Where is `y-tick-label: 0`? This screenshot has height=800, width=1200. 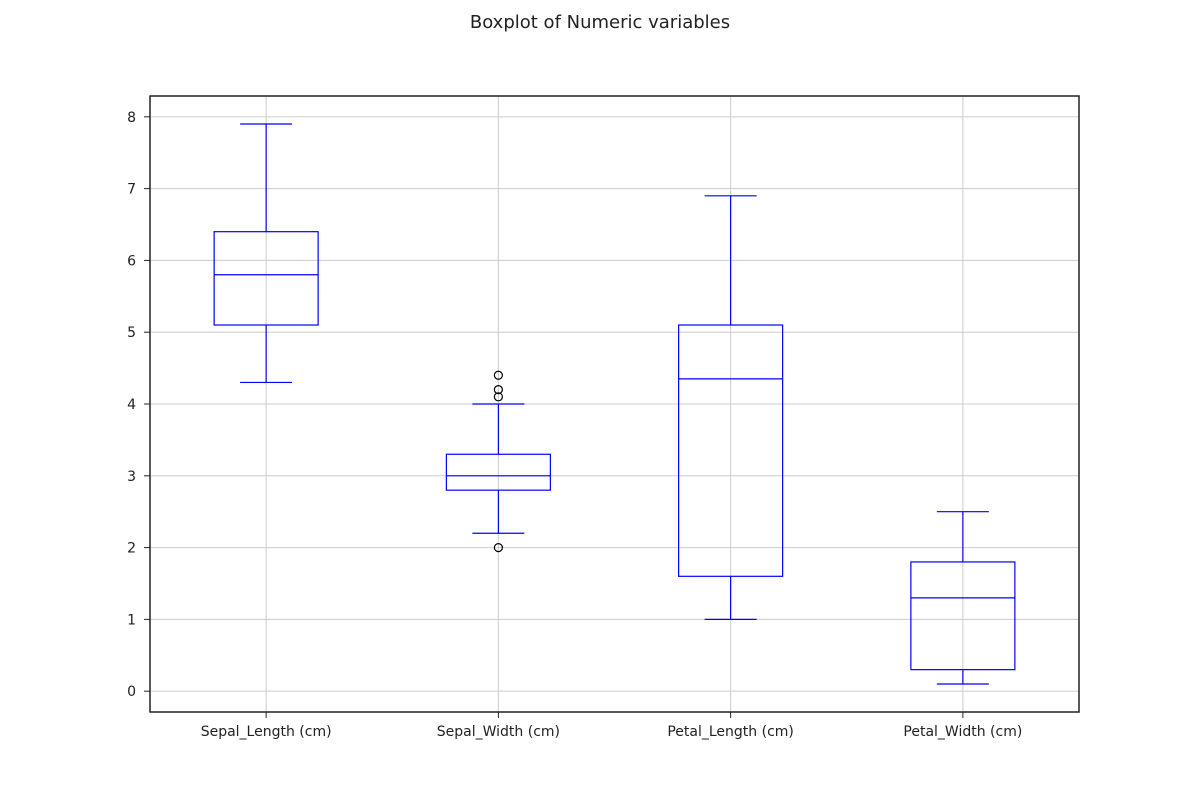 y-tick-label: 0 is located at coordinates (131, 692).